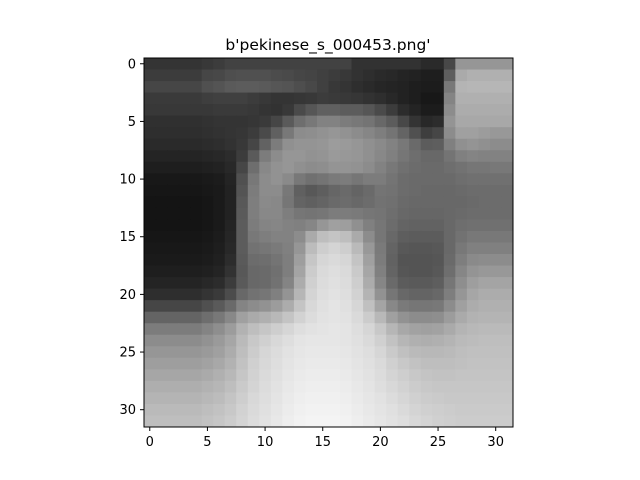  I want to click on x-tick-label: 0, so click(150, 442).